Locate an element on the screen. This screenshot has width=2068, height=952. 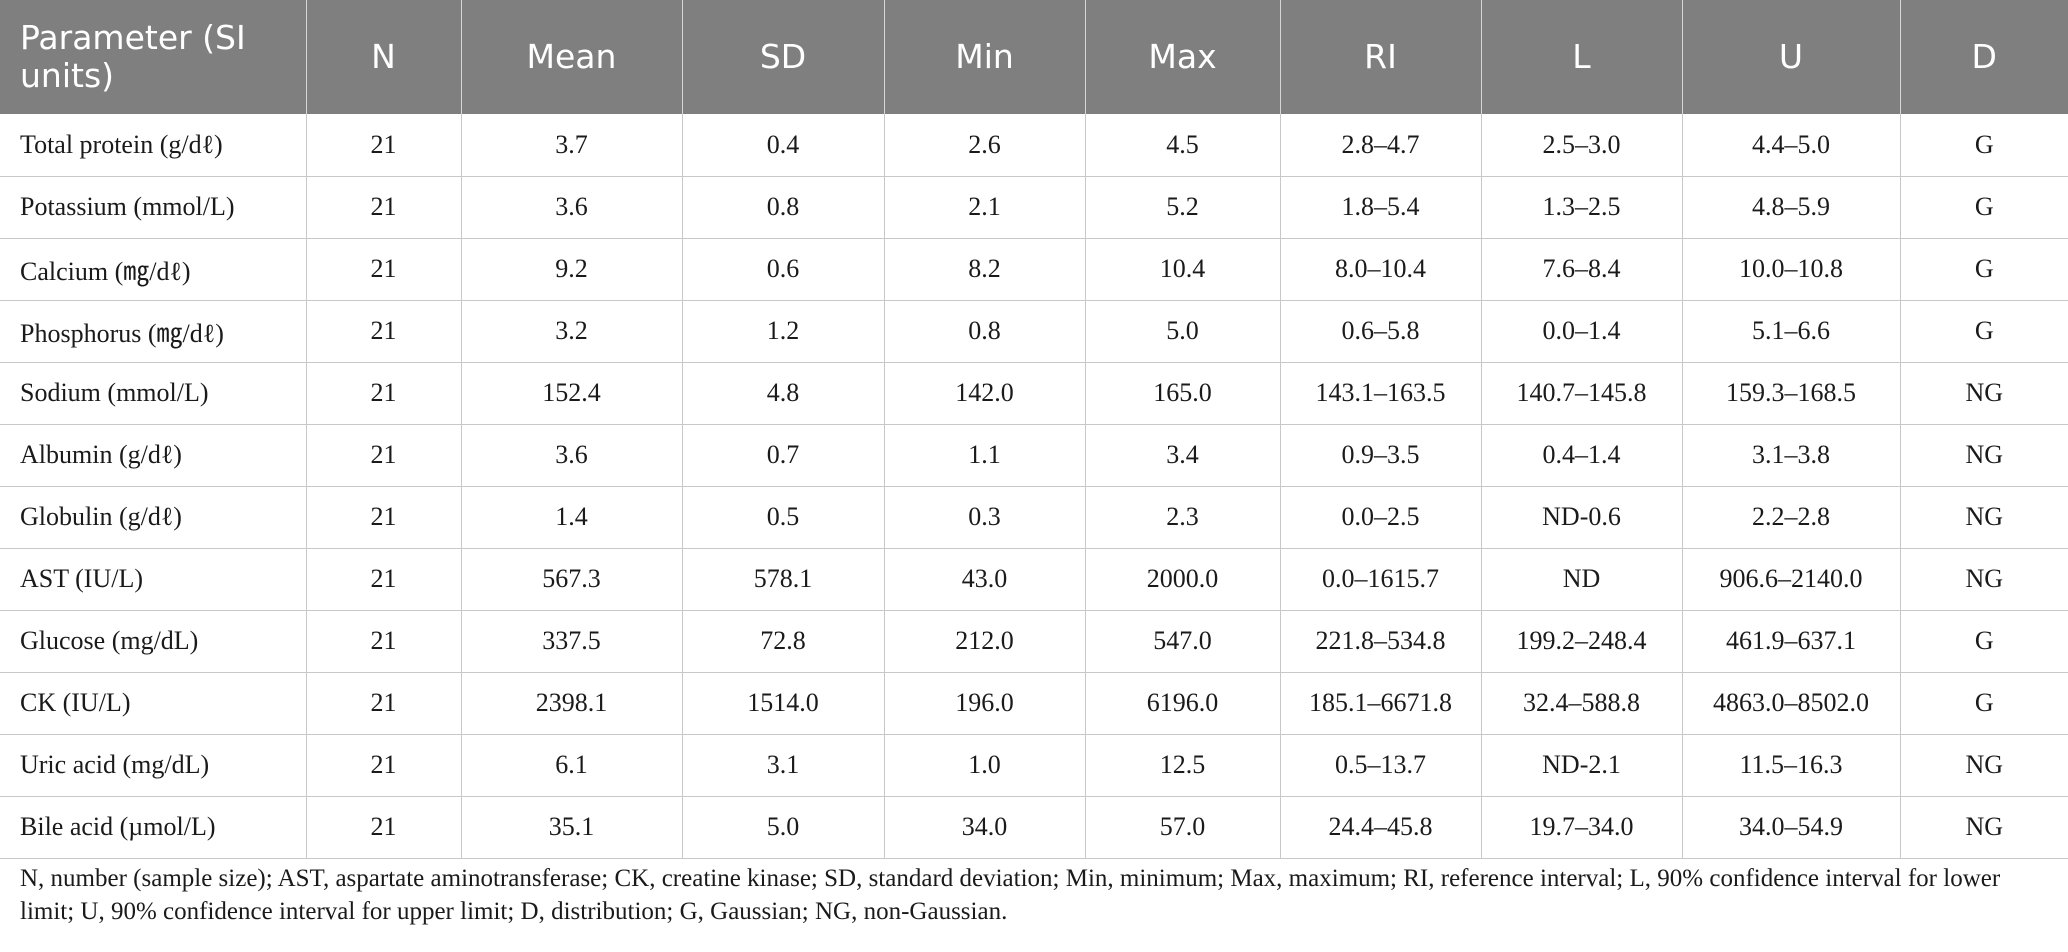
table-cell: 6.1 is located at coordinates (572, 765).